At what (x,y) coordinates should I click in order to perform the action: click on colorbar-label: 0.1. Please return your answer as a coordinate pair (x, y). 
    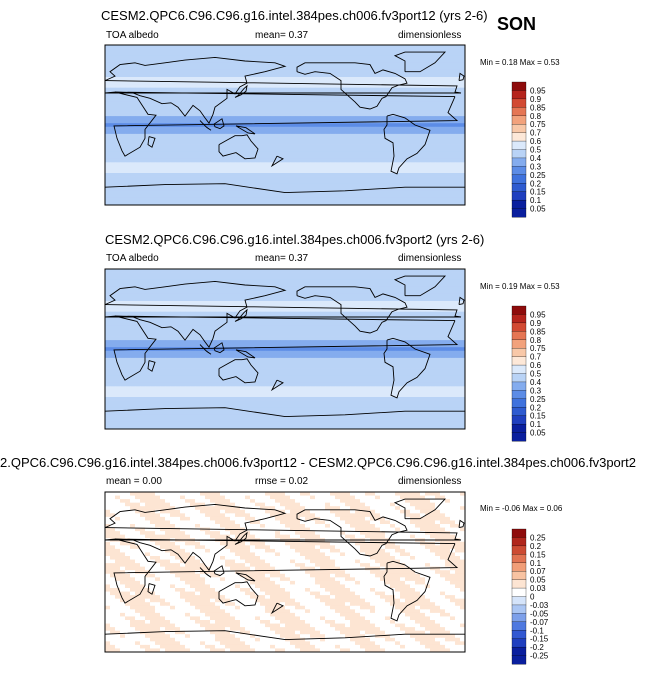
    Looking at the image, I should click on (536, 200).